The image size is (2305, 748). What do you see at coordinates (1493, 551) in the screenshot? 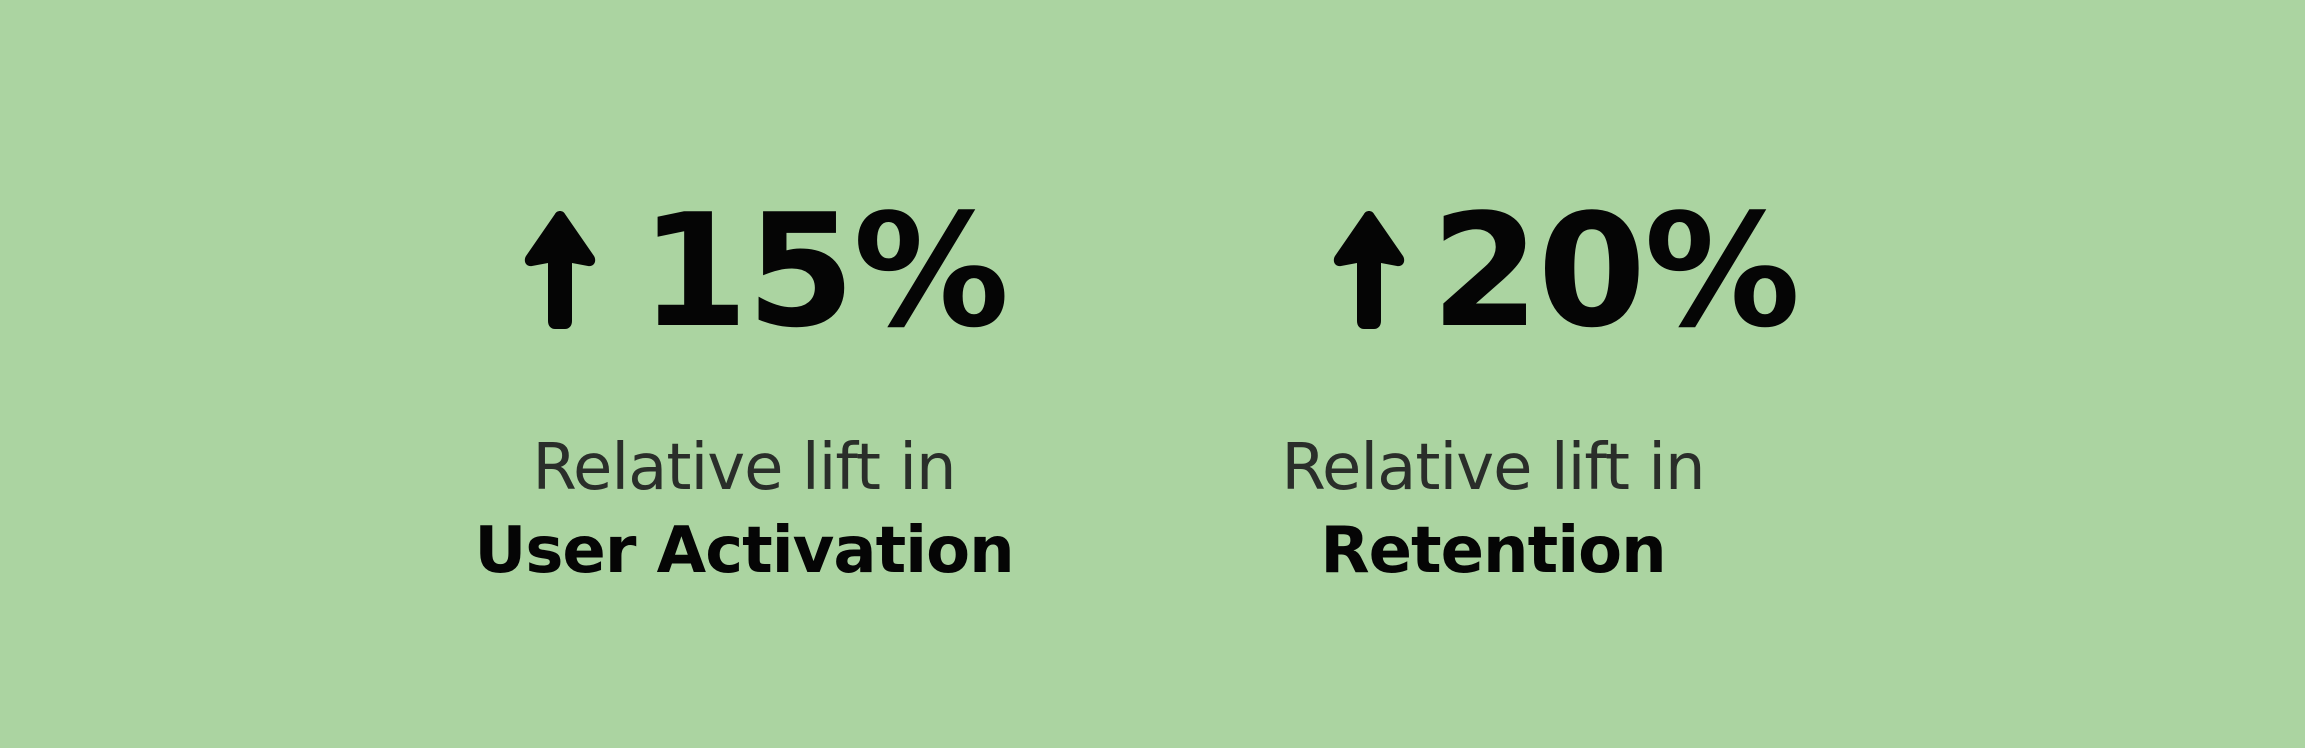
I see `caption-metric-name: Retention` at bounding box center [1493, 551].